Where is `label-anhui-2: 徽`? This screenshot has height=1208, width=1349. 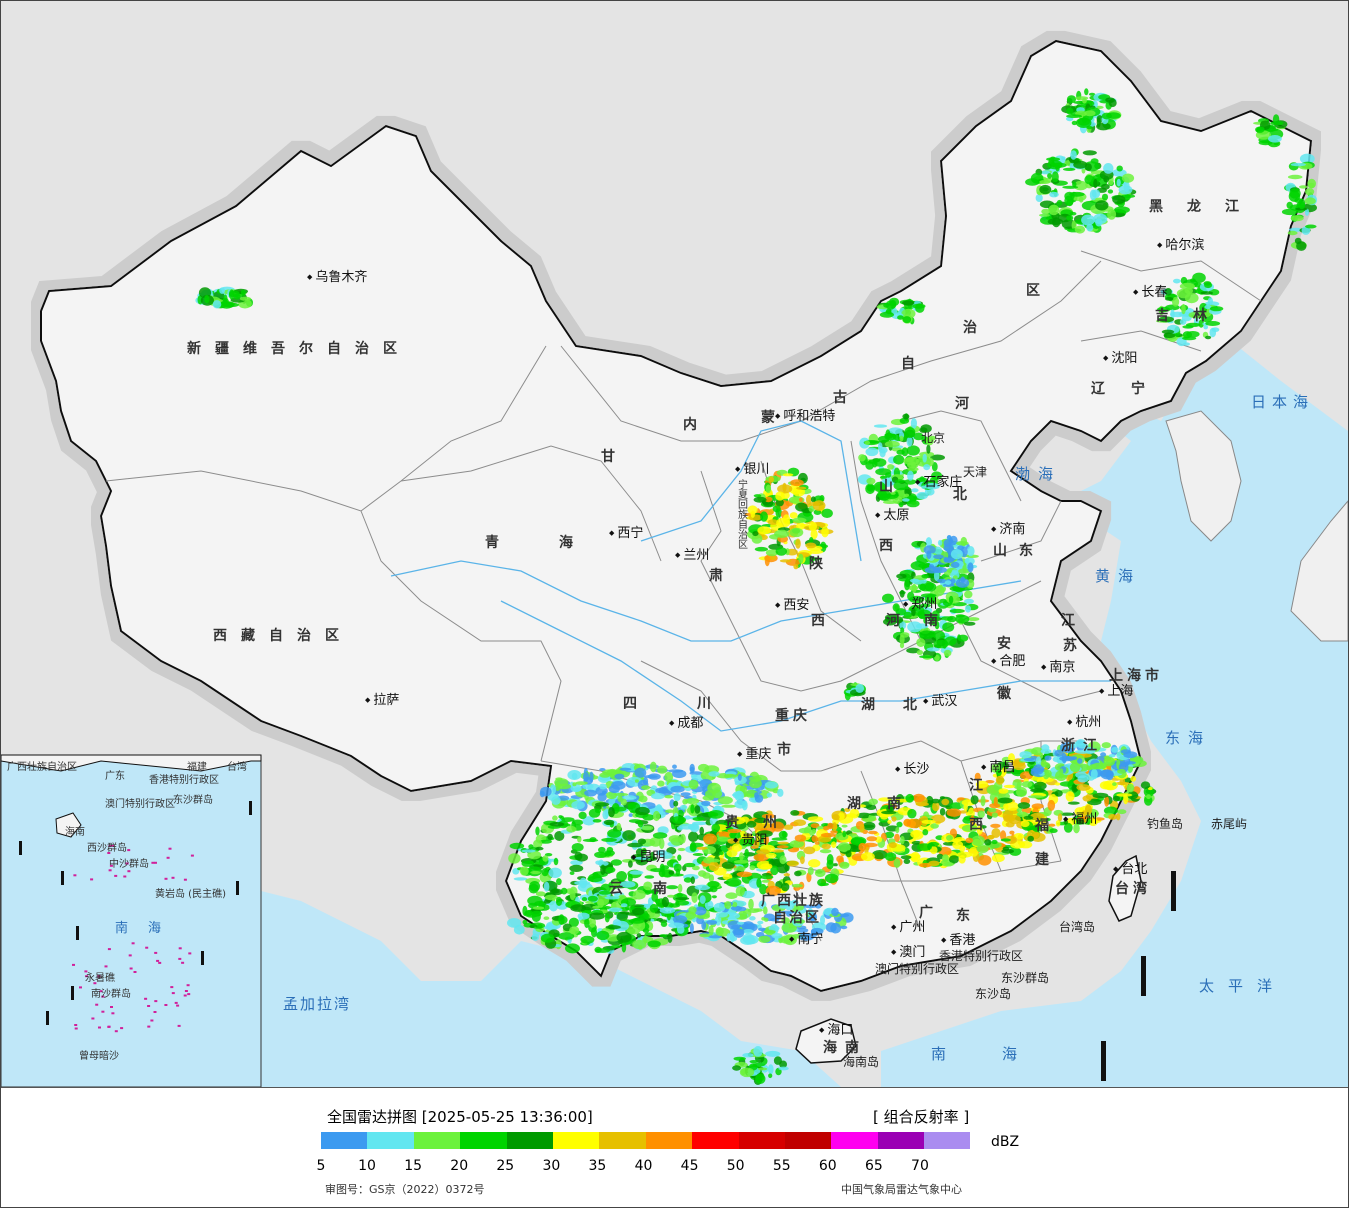
label-anhui-2: 徽 is located at coordinates (1011, 694).